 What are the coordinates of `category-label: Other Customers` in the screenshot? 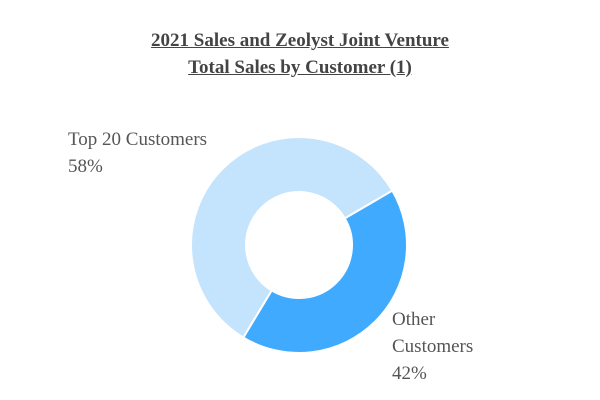 It's located at (433, 333).